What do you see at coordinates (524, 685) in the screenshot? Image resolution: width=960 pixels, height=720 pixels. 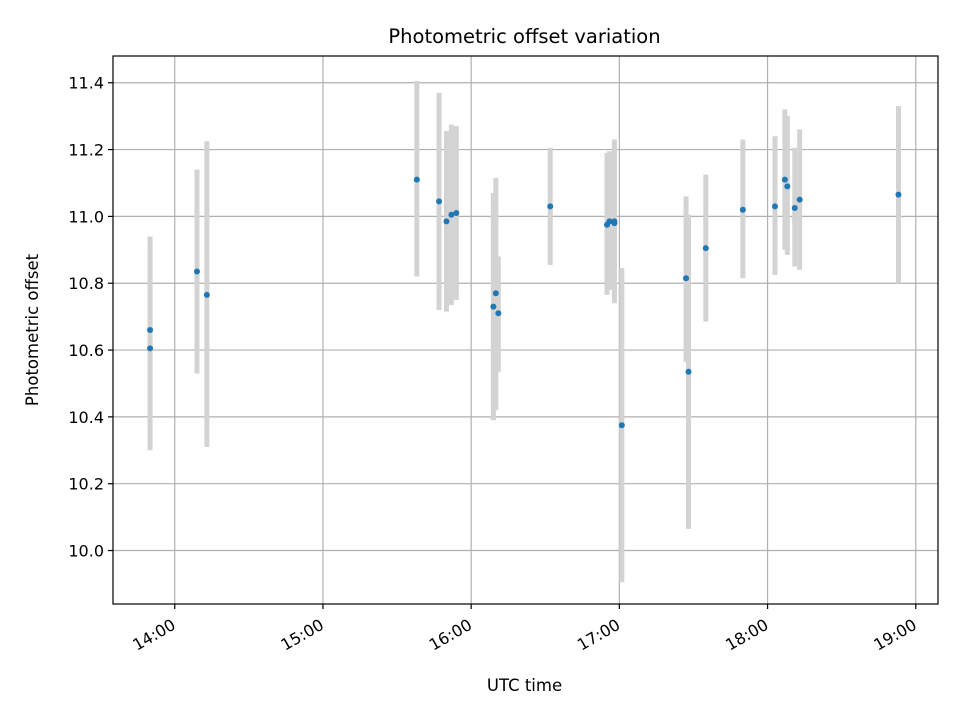 I see `x-axis-title: UTC time` at bounding box center [524, 685].